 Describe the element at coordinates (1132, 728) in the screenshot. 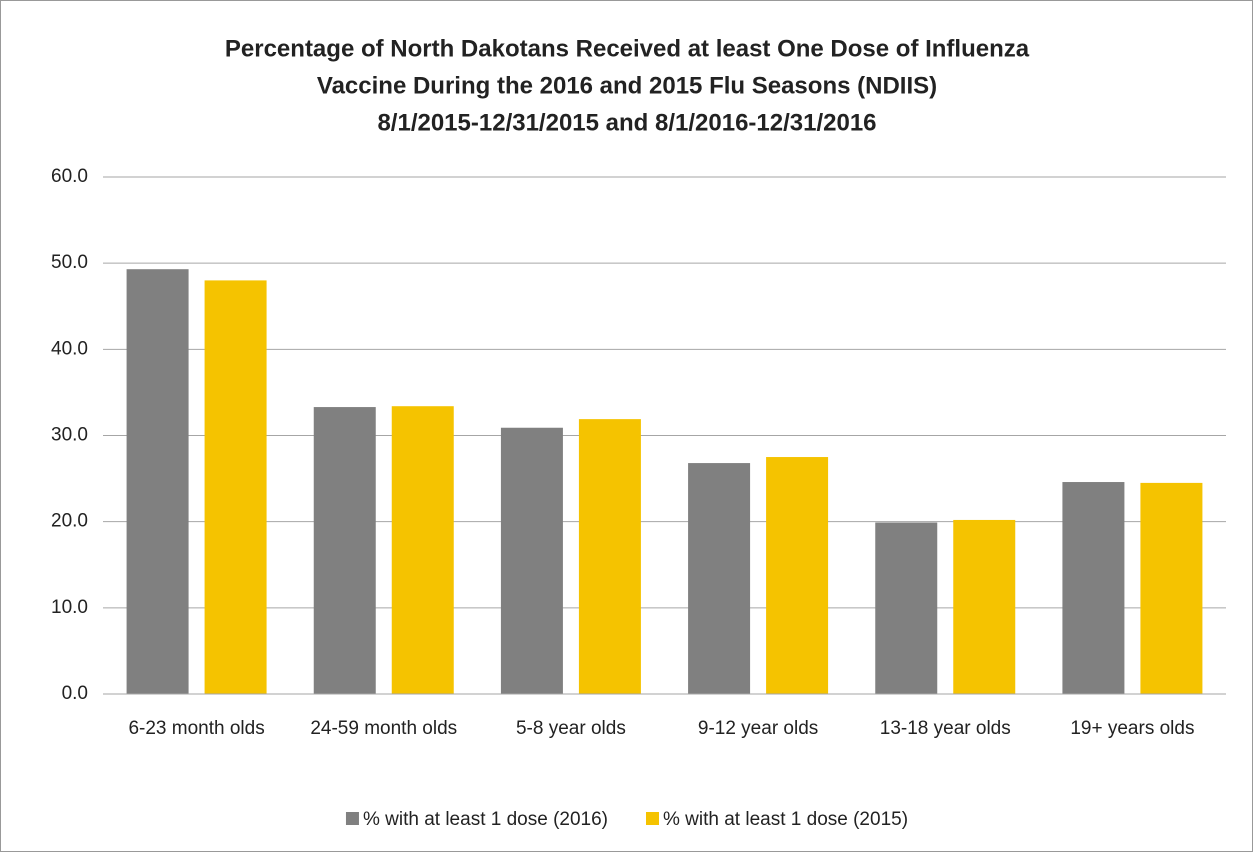

I see `x-tick-label: 19+ years olds` at that location.